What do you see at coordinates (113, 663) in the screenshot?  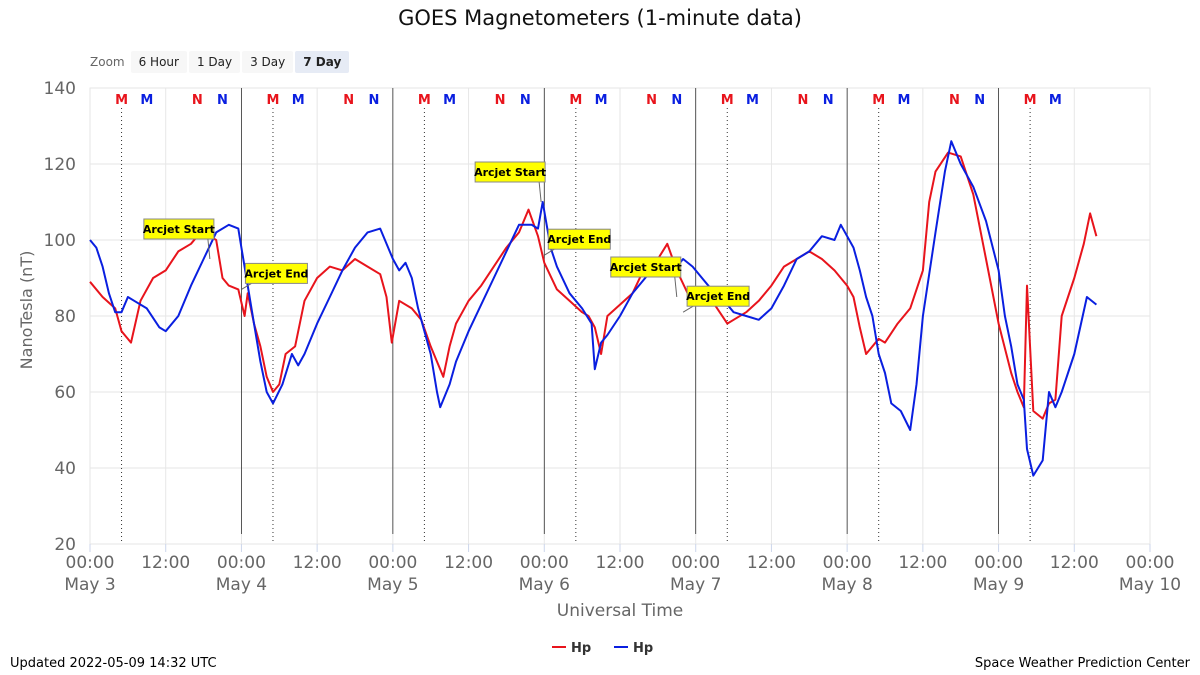 I see `updated-timestamp: Updated 2022-05-09 14:32 UTC` at bounding box center [113, 663].